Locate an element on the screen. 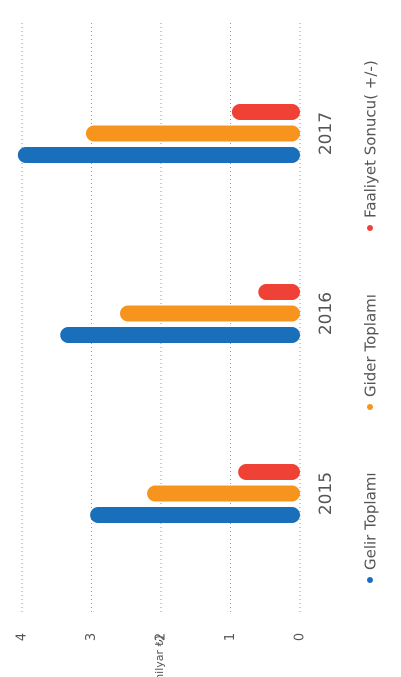 This screenshot has height=677, width=401. legend-label: Faaliyet Sonucu( +/-) is located at coordinates (371, 139).